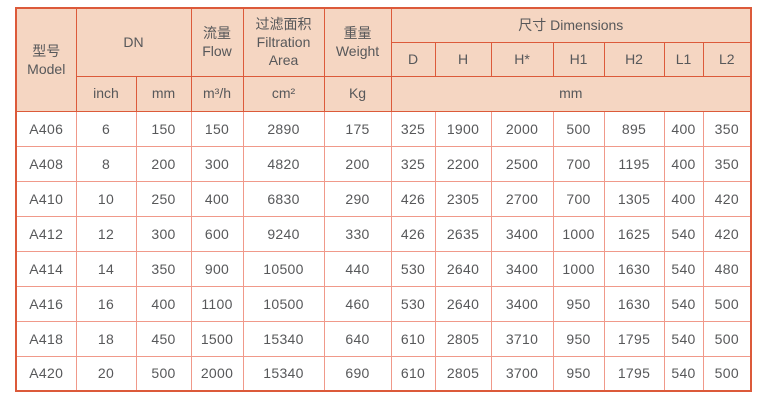 The height and width of the screenshot is (409, 763). I want to click on header-unit-dimensions: mm, so click(571, 93).